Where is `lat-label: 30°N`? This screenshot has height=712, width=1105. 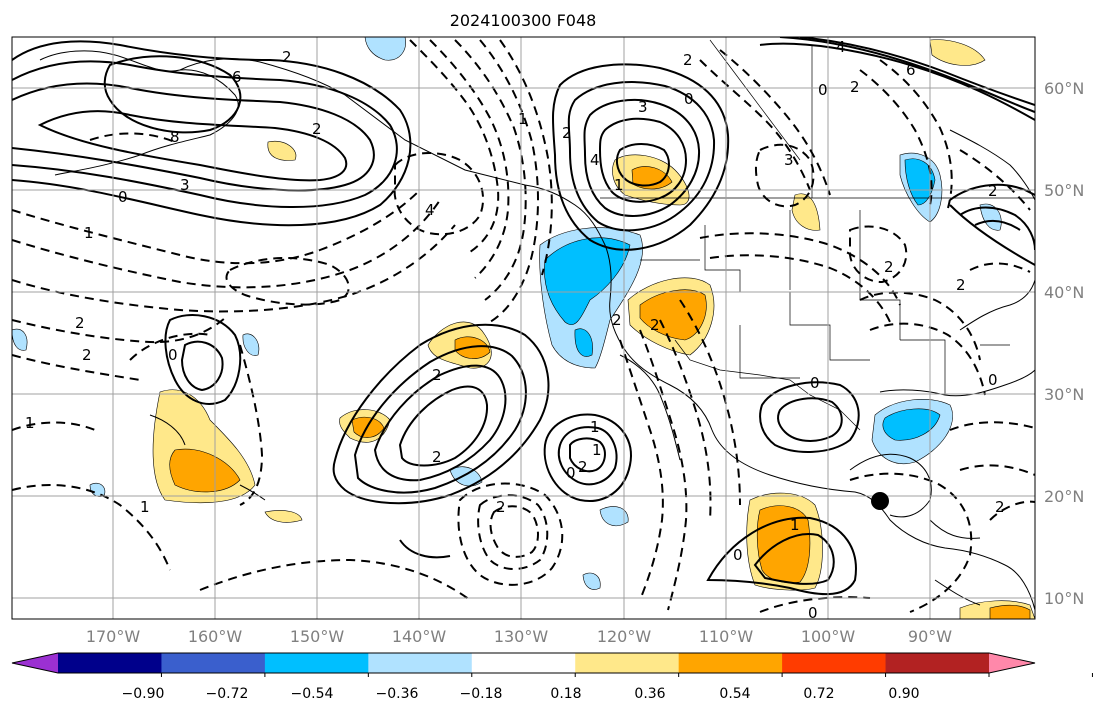
lat-label: 30°N is located at coordinates (1064, 394).